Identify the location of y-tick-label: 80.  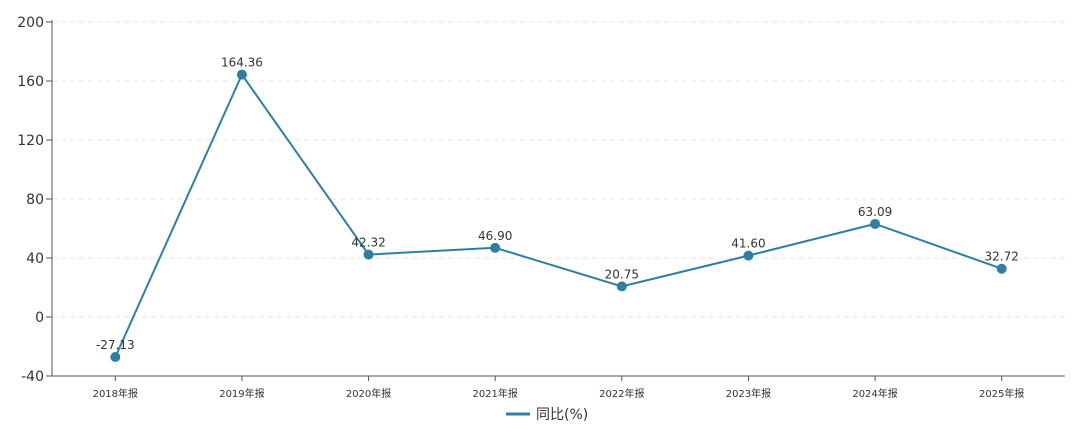
(35, 200).